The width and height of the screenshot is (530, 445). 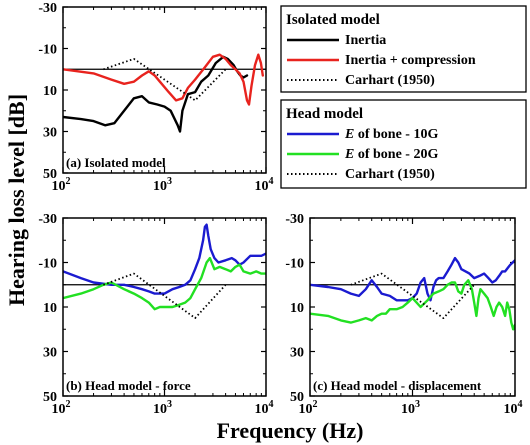 I want to click on panel-title: (a) Isolated model, so click(x=116, y=162).